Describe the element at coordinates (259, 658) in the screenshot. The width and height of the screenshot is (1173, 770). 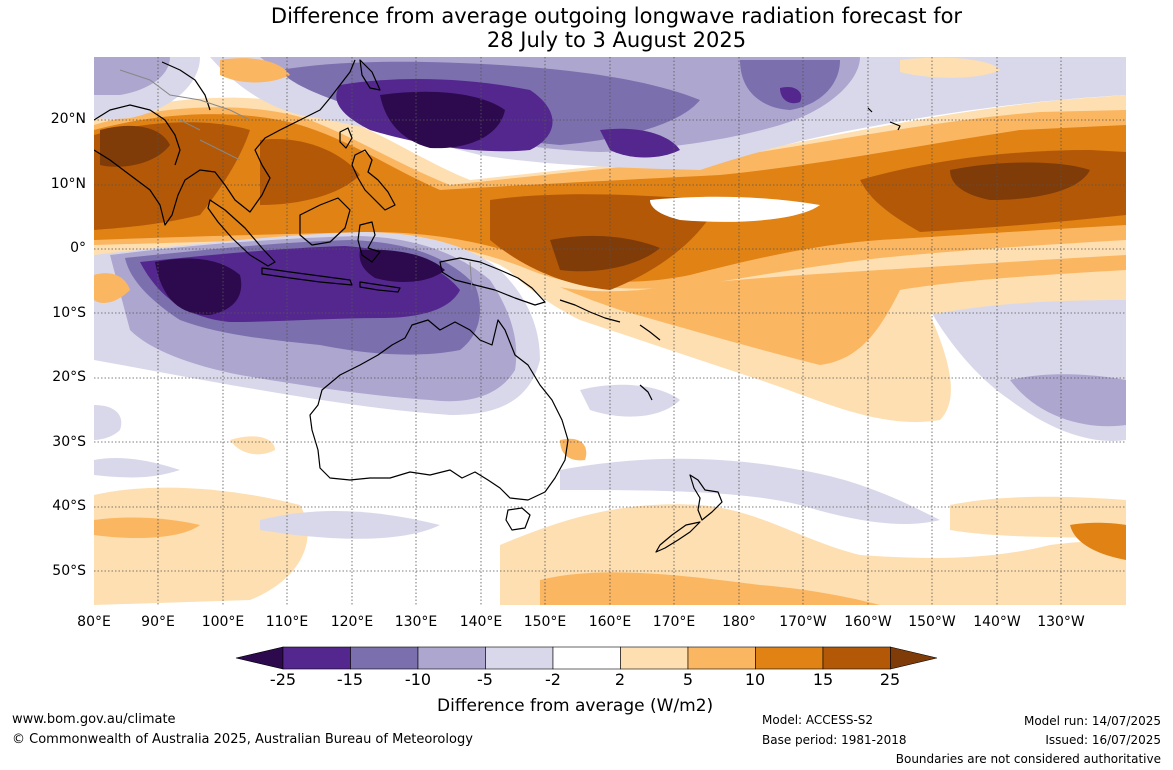
I see `colorbar-extend-min` at that location.